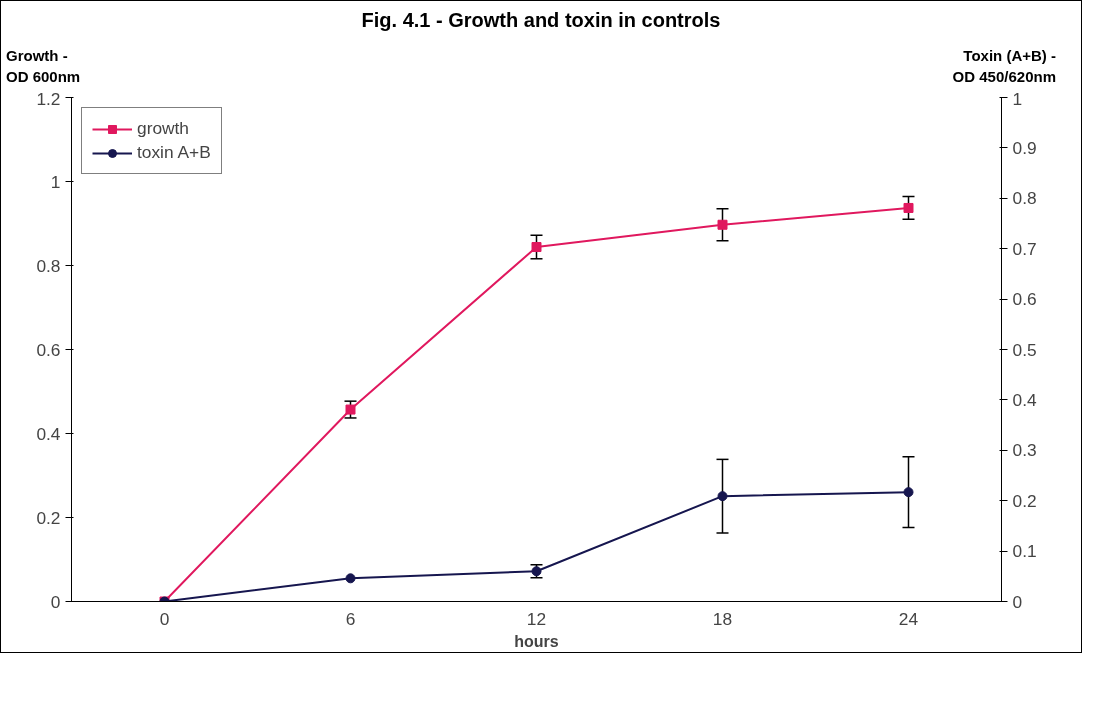  I want to click on x-tick-label: 24, so click(908, 618).